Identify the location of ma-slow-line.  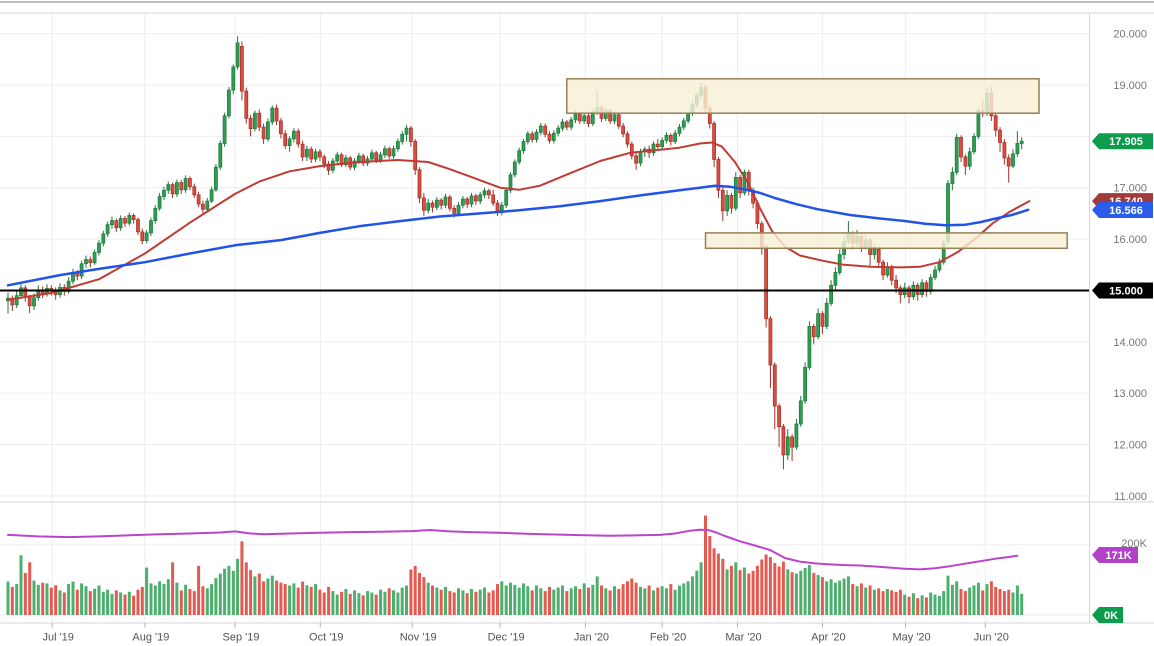
(518, 235).